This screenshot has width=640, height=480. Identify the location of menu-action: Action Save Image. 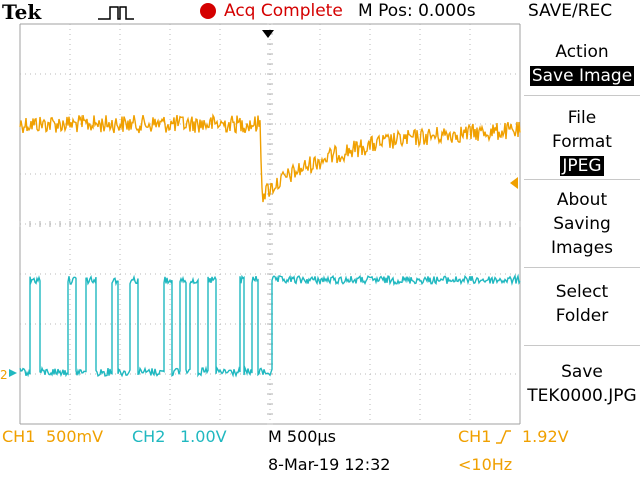
(582, 60).